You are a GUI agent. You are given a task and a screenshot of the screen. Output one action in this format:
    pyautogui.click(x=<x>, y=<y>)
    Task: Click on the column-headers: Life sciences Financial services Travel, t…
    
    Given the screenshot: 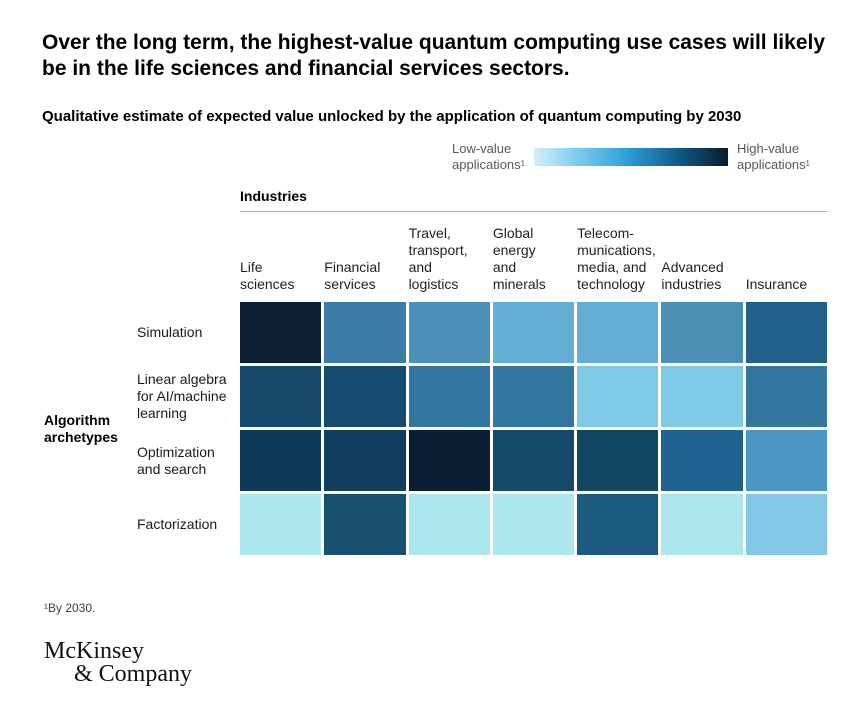 What is the action you would take?
    pyautogui.click(x=533, y=257)
    